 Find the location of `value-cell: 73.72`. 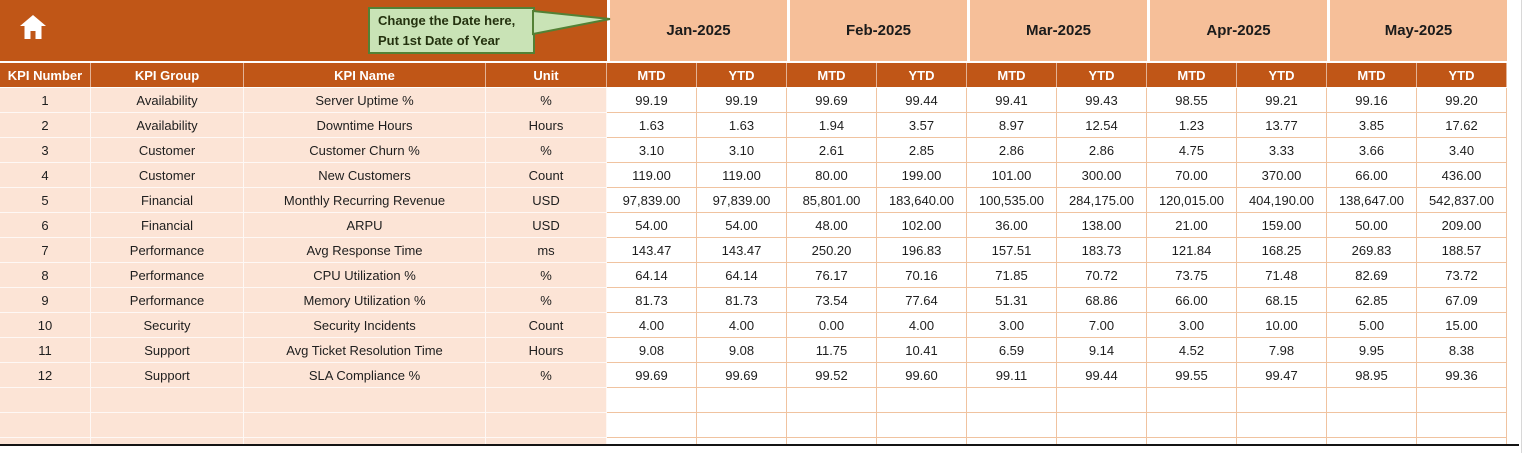

value-cell: 73.72 is located at coordinates (1462, 275).